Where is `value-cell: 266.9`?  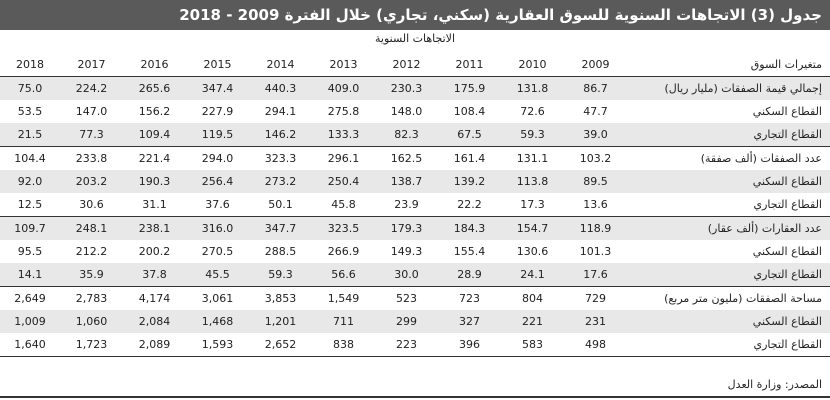
value-cell: 266.9 is located at coordinates (343, 251).